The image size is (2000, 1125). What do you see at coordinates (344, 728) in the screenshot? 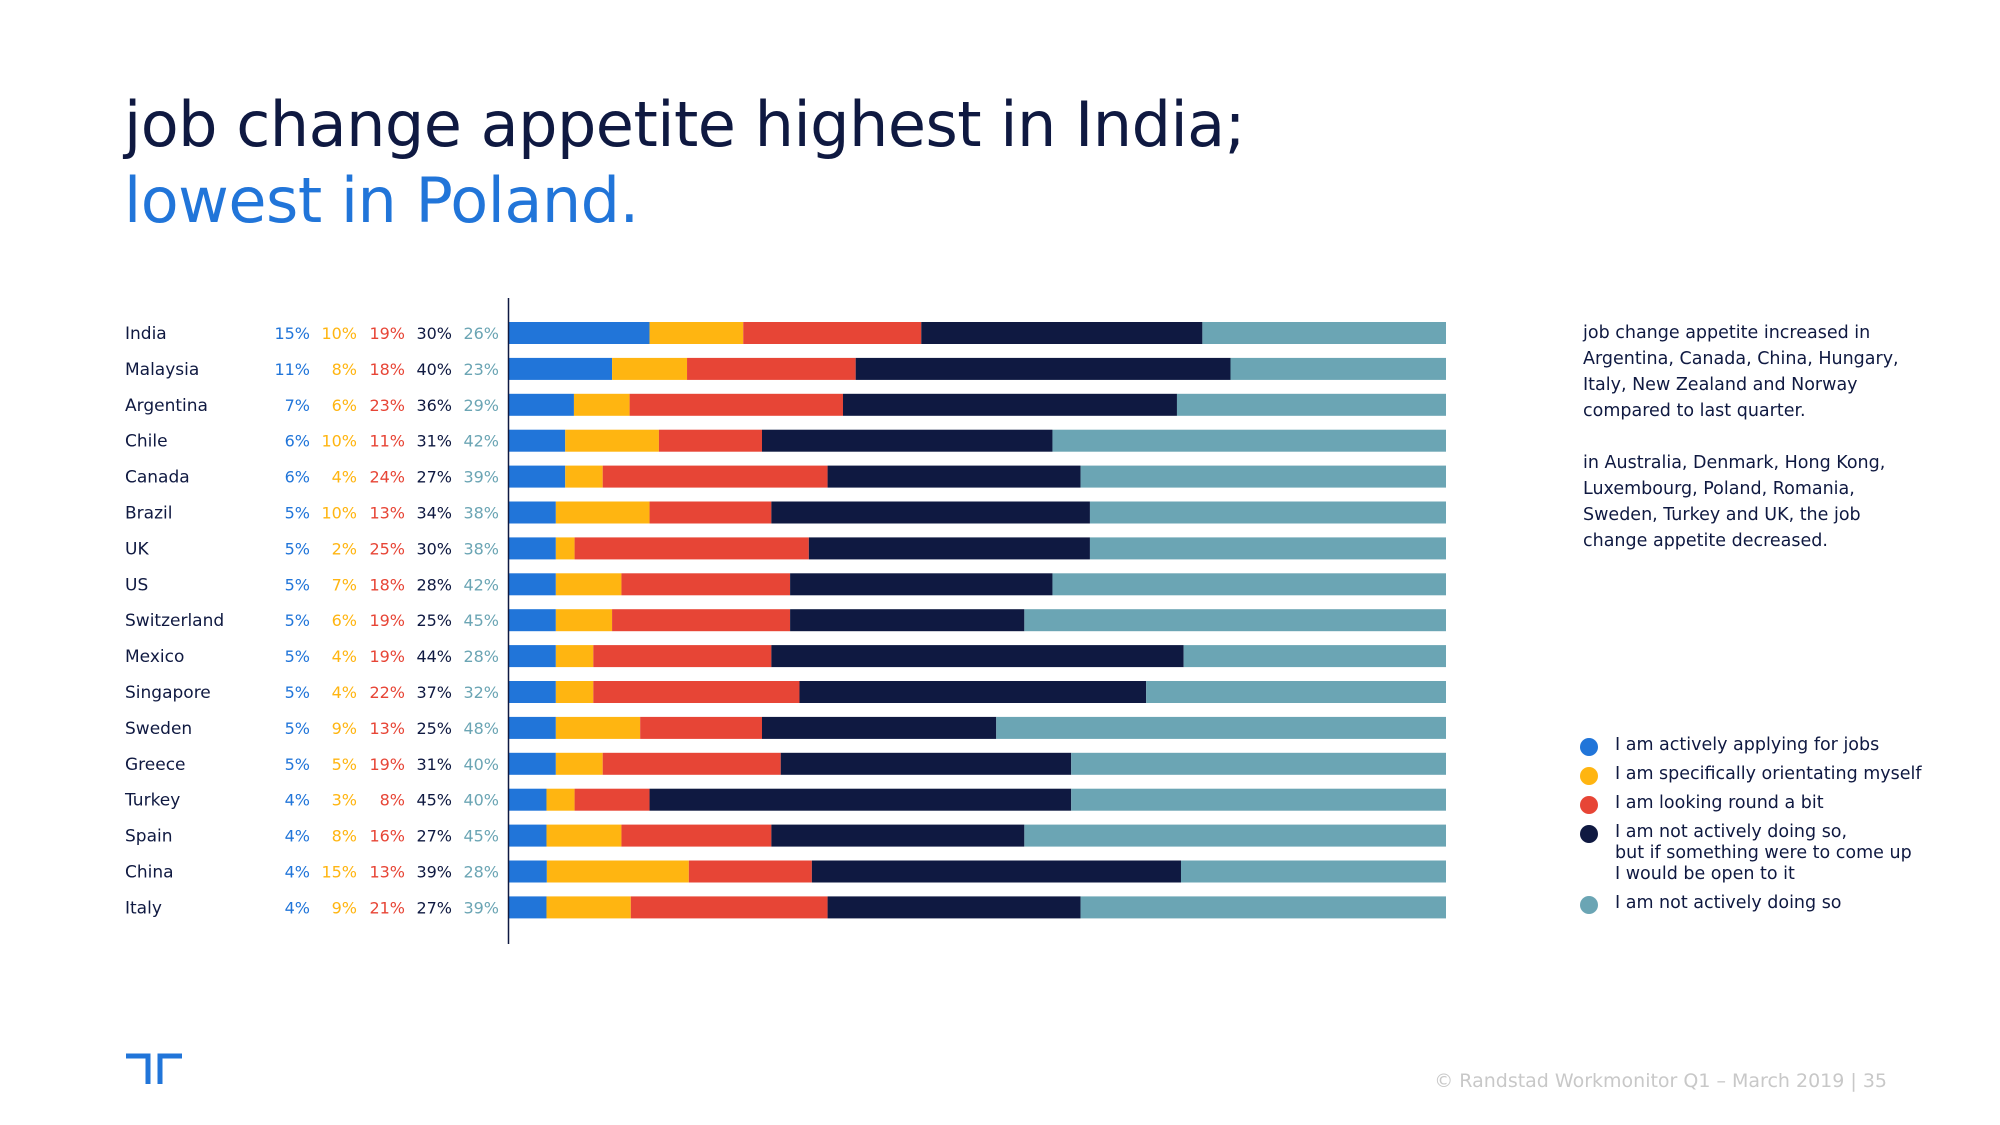
I see `value-label-sweden-2: 9%` at bounding box center [344, 728].